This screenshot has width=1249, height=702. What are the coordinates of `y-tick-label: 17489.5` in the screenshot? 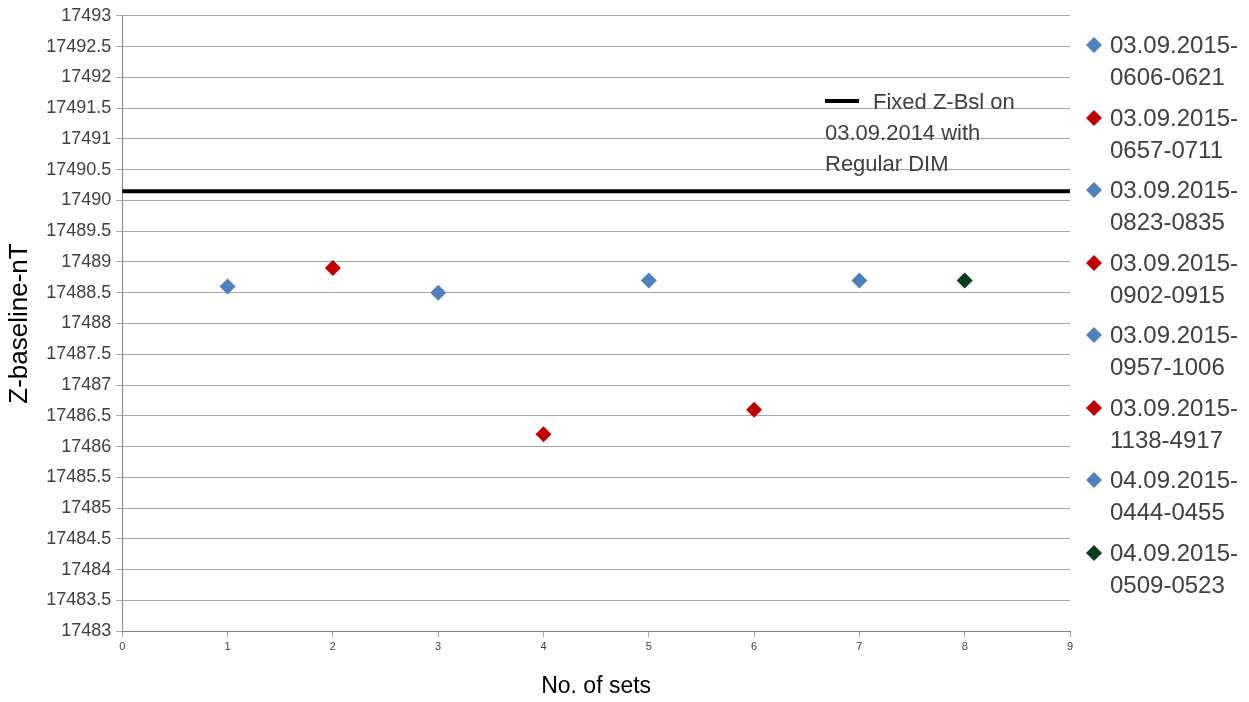 It's located at (79, 230).